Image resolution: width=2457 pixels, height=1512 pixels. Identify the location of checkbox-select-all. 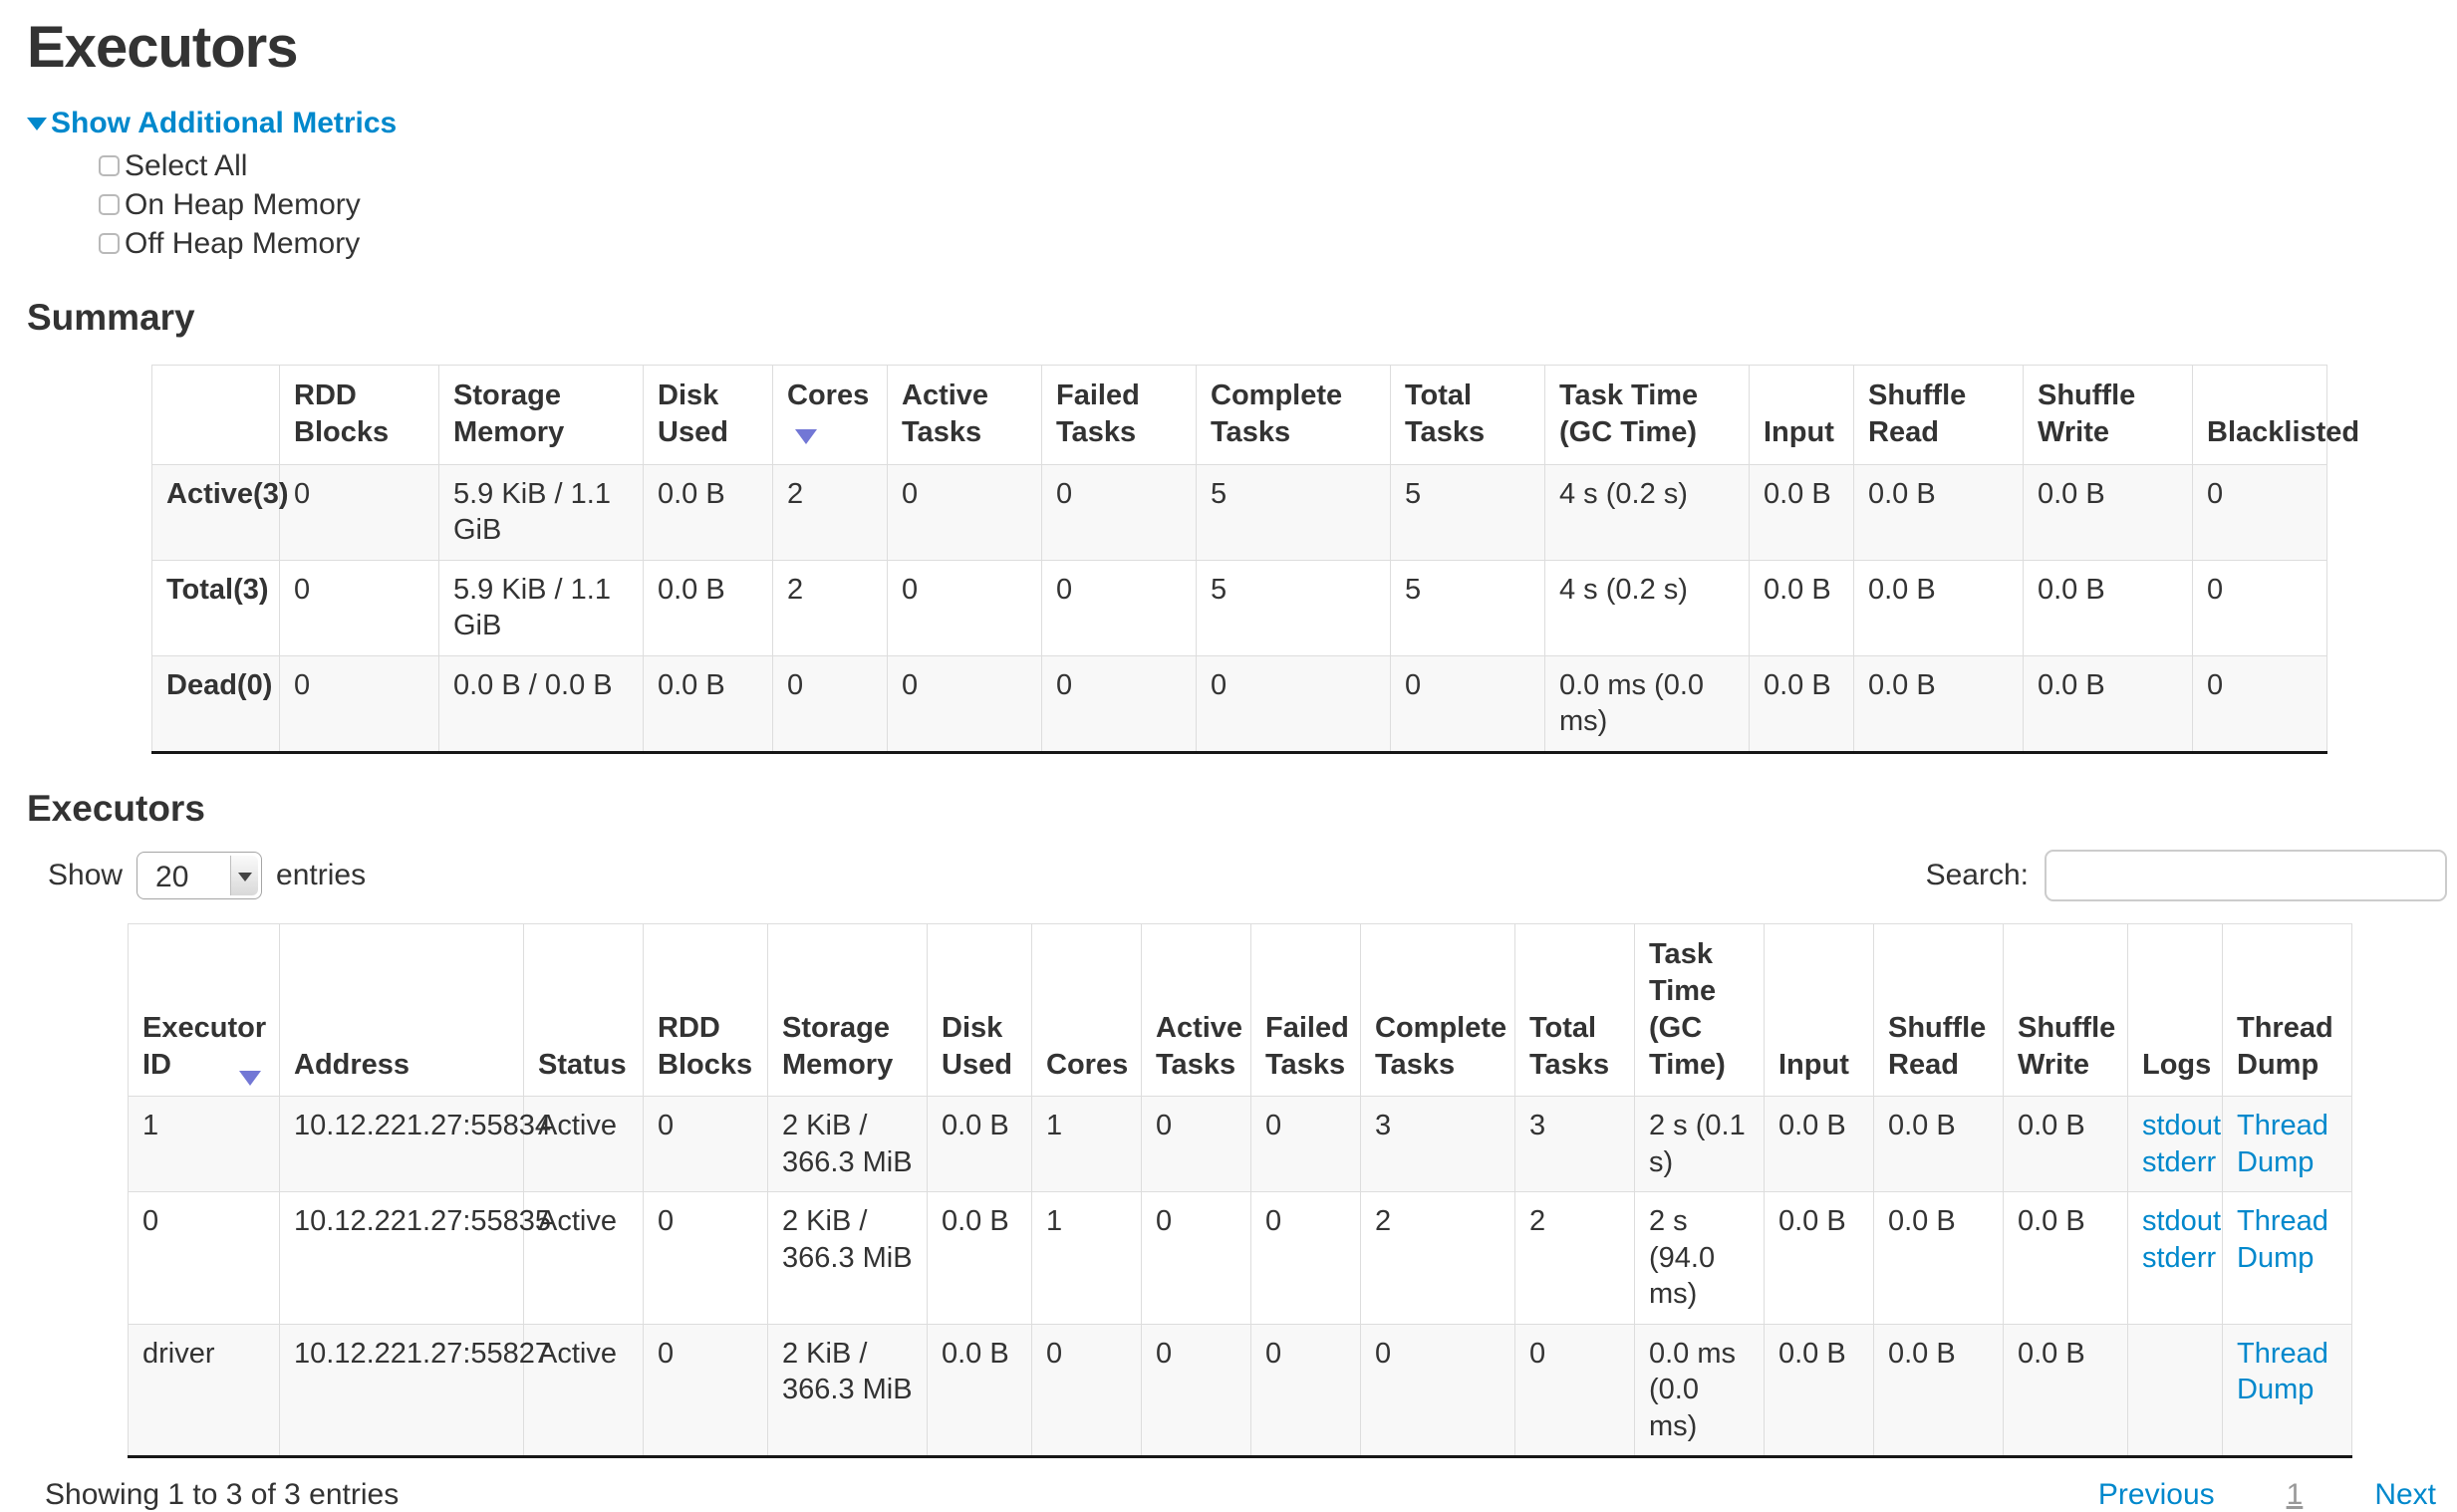
(109, 166).